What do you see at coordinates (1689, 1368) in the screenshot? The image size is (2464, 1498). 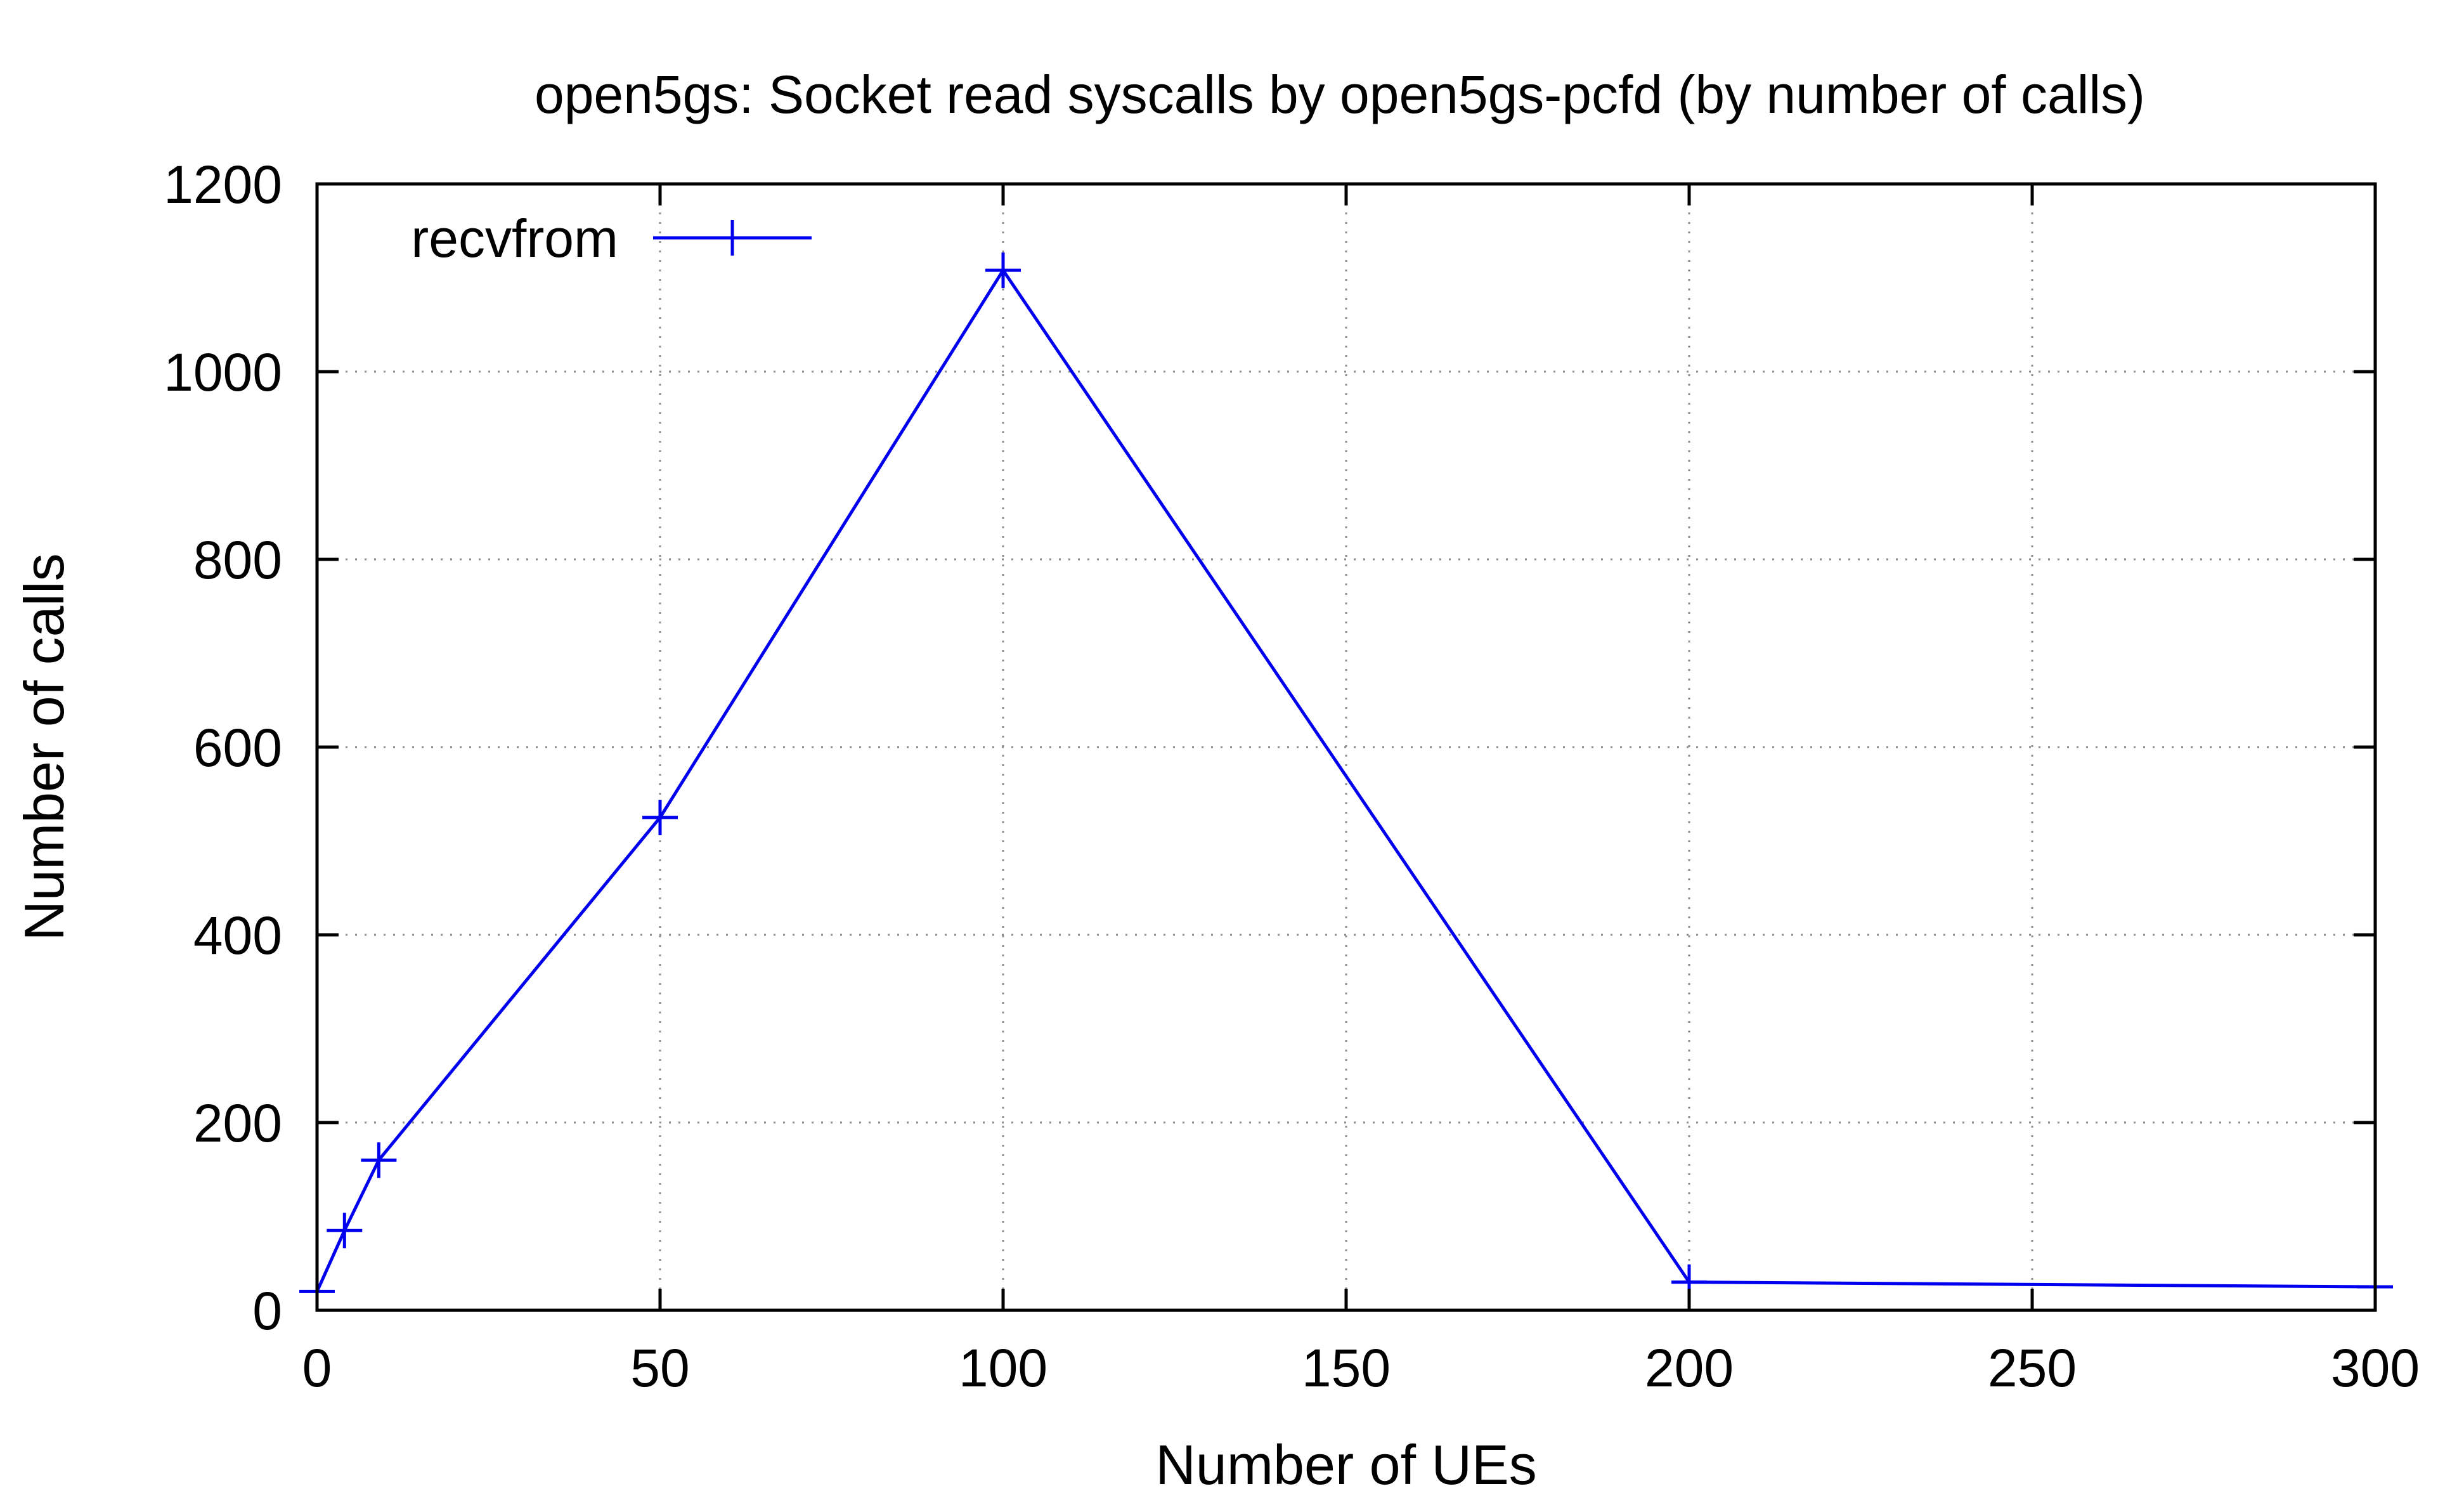 I see `x-tick-label: 200` at bounding box center [1689, 1368].